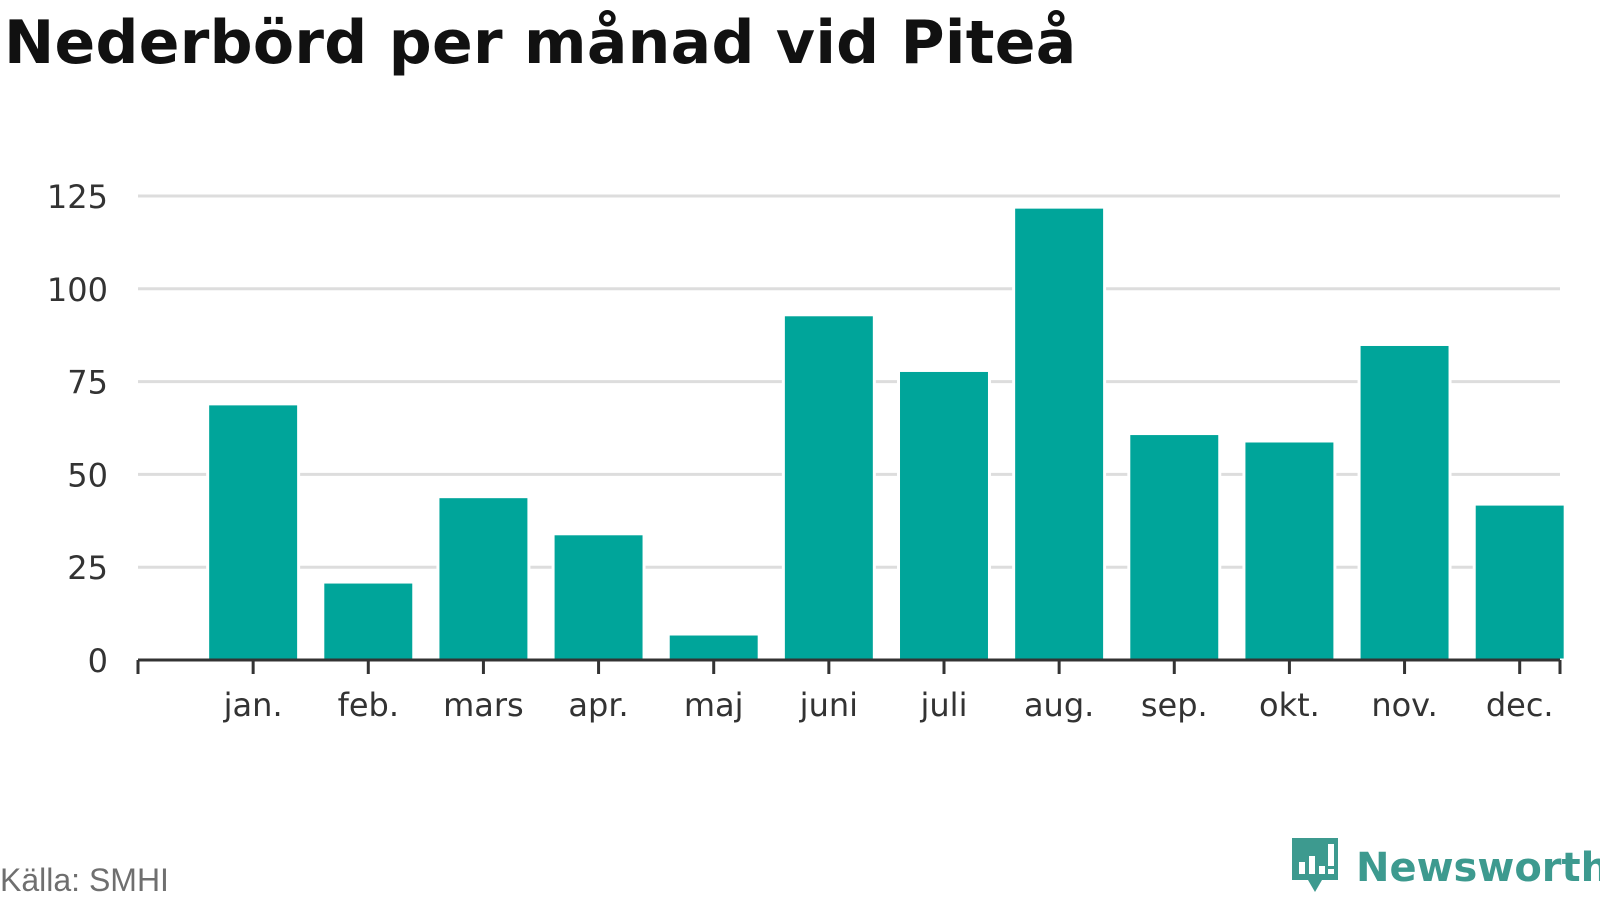 This screenshot has width=1600, height=900. I want to click on bar-nov, so click(1404, 502).